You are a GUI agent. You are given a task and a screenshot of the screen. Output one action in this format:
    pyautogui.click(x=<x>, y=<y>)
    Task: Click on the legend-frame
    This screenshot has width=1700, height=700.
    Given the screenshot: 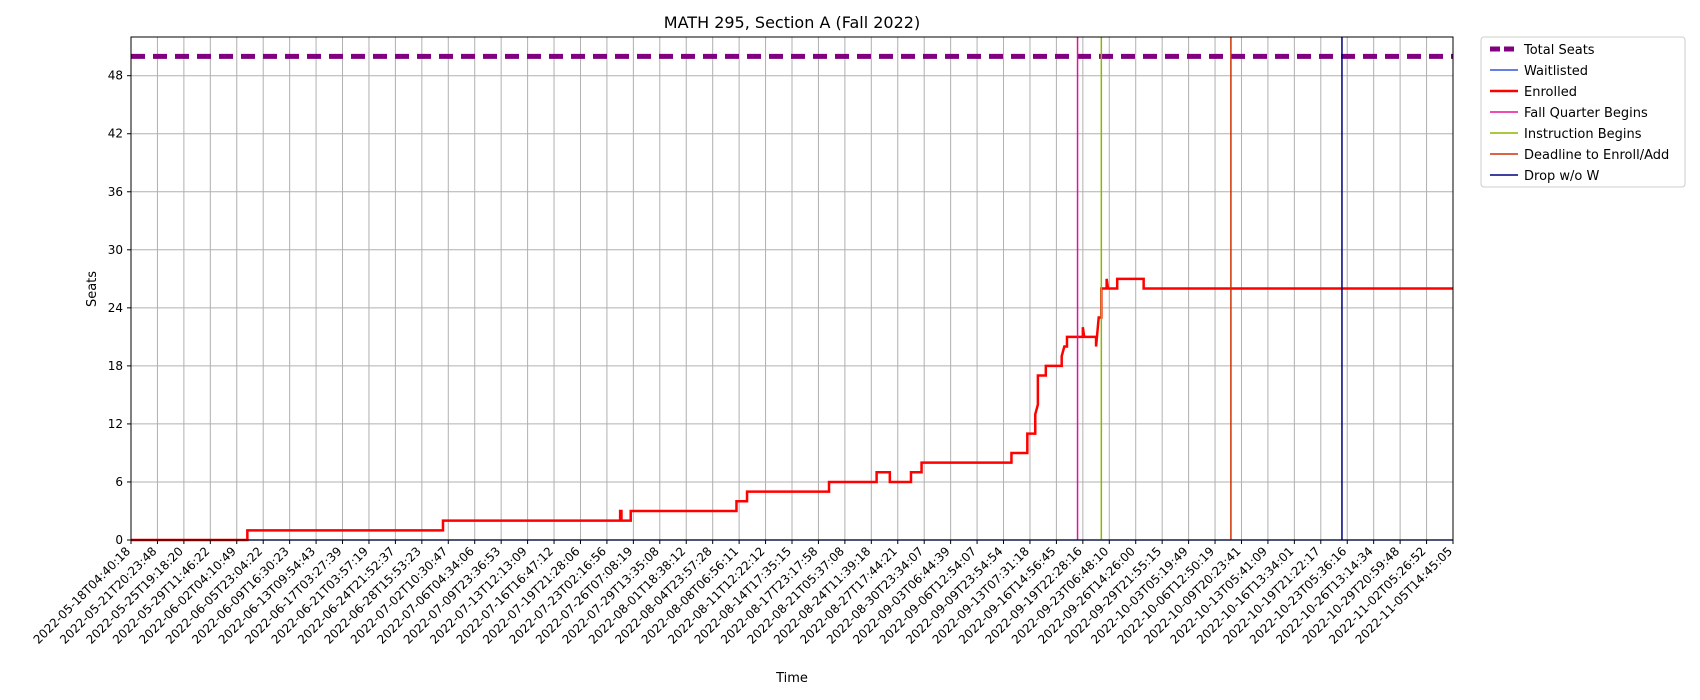 What is the action you would take?
    pyautogui.click(x=1583, y=112)
    